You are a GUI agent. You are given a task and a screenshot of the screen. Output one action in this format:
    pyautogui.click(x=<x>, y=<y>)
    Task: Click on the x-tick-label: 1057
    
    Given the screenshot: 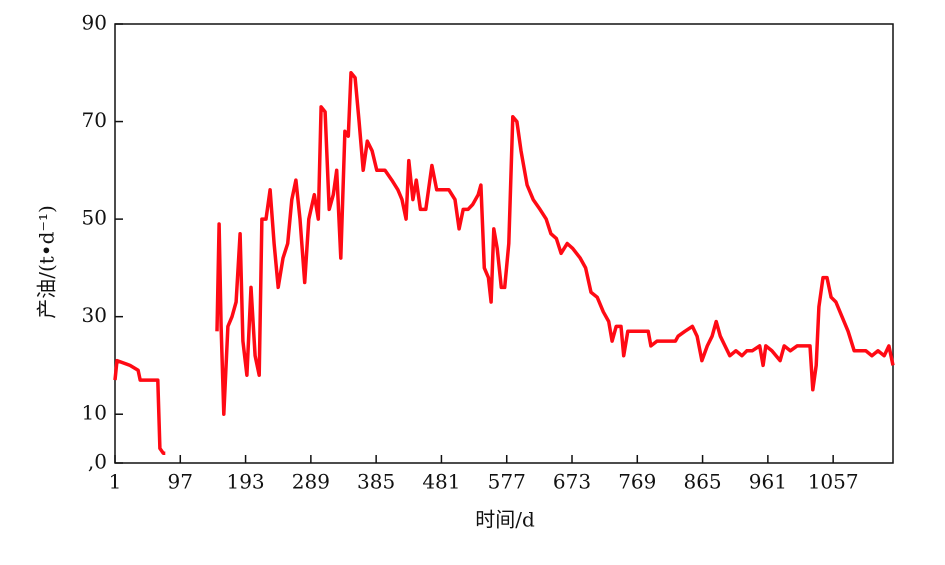 What is the action you would take?
    pyautogui.click(x=833, y=482)
    